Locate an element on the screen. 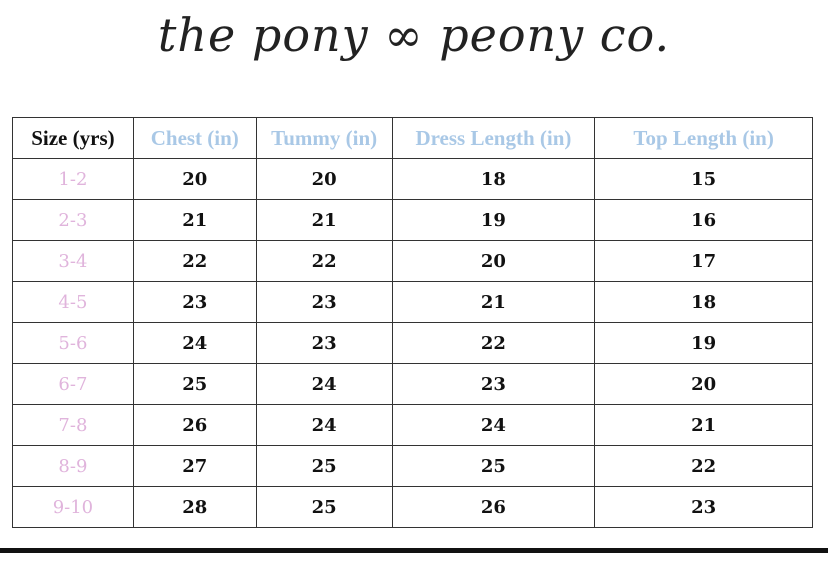 The height and width of the screenshot is (563, 828). measurement-cell: 27 is located at coordinates (194, 466).